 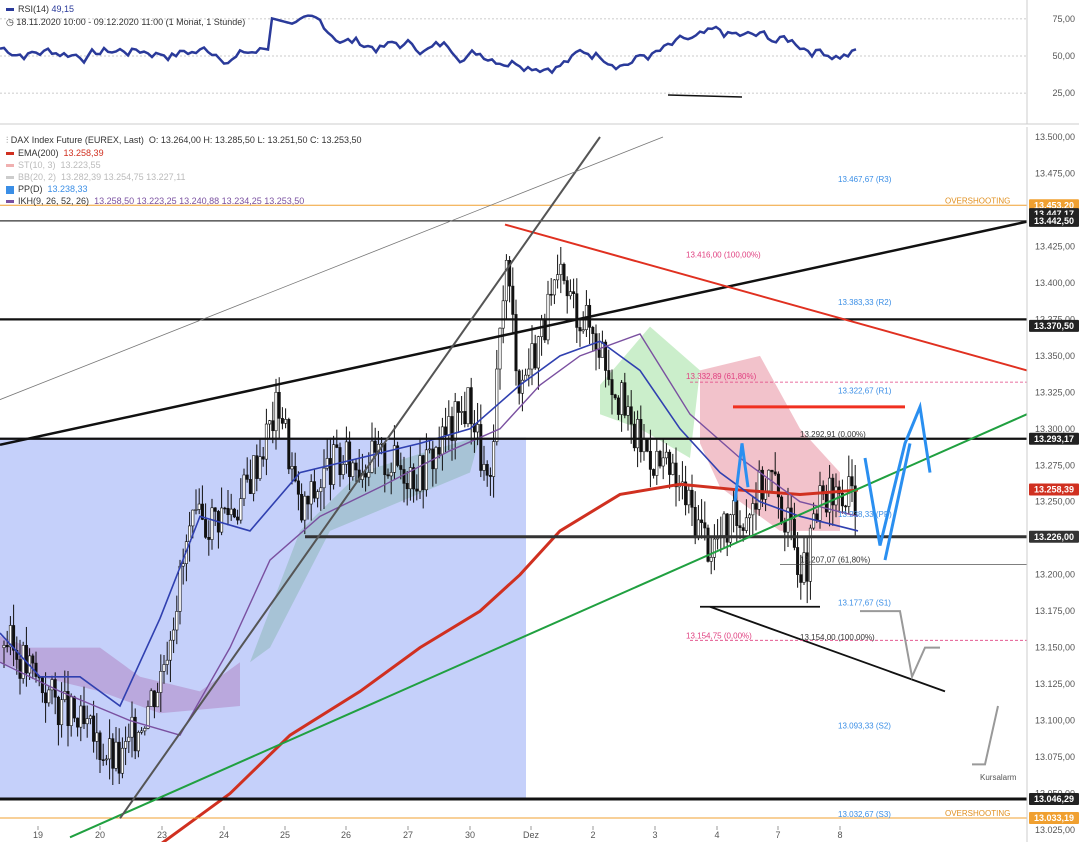 What do you see at coordinates (1063, 93) in the screenshot?
I see `rsi-tick-label: 25,00` at bounding box center [1063, 93].